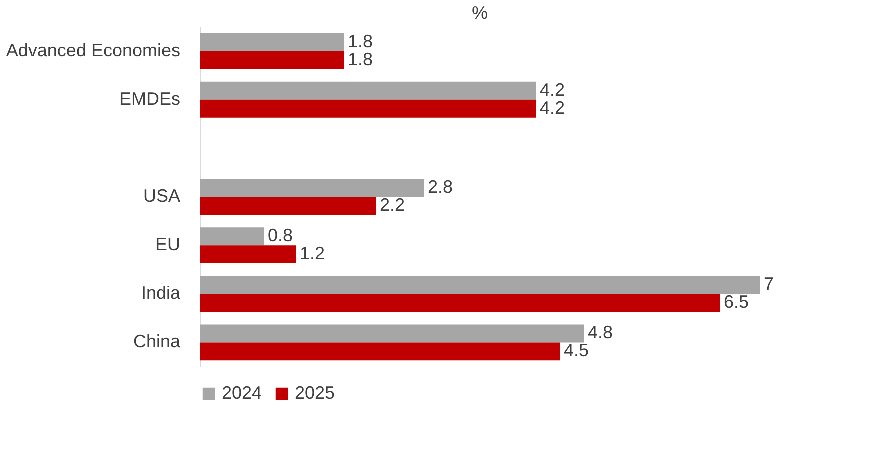 The height and width of the screenshot is (449, 889). Describe the element at coordinates (769, 284) in the screenshot. I see `data-label: 7` at that location.